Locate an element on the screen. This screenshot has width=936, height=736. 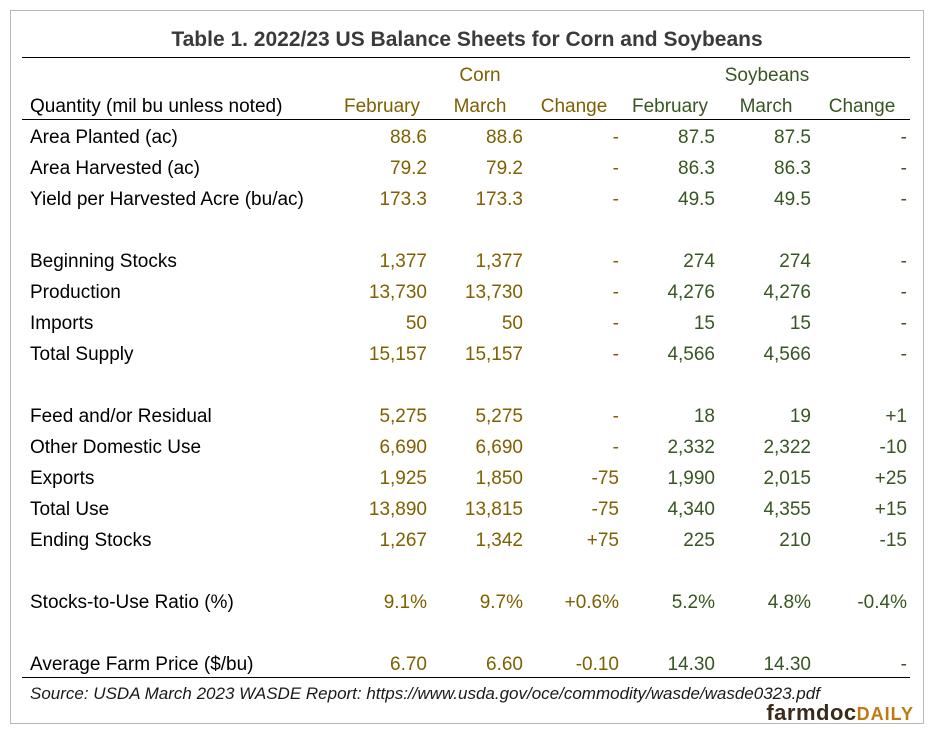
soy-march-header: March is located at coordinates (766, 106).